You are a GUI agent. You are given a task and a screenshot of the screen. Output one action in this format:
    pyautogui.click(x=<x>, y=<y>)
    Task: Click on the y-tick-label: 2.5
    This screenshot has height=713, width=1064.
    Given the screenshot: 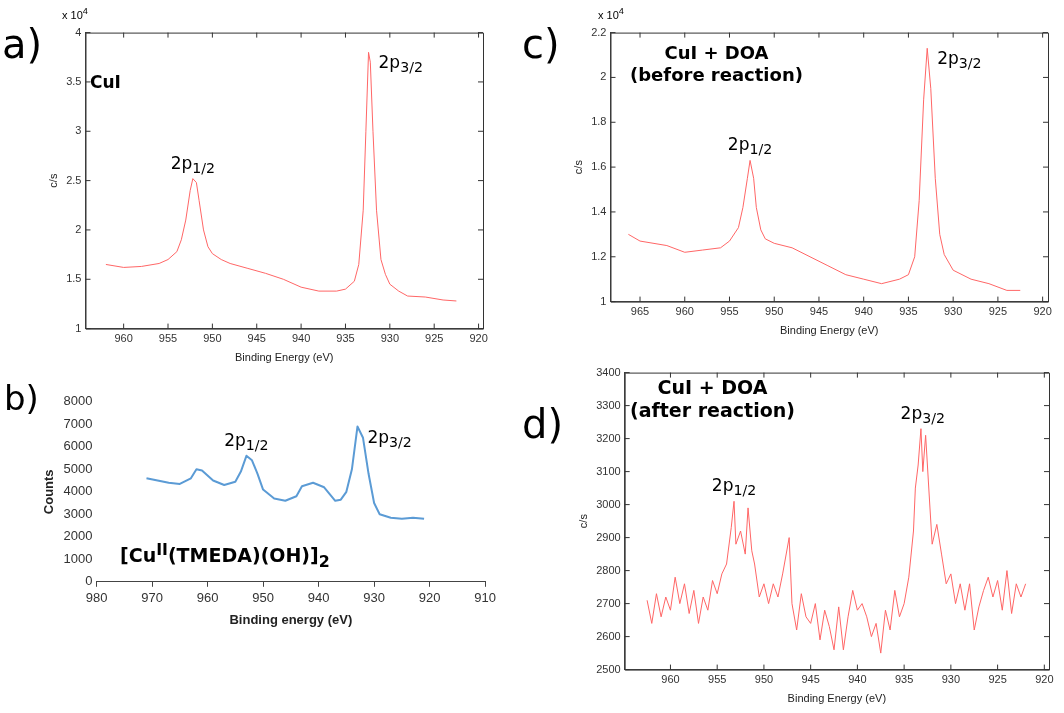 What is the action you would take?
    pyautogui.click(x=74, y=179)
    